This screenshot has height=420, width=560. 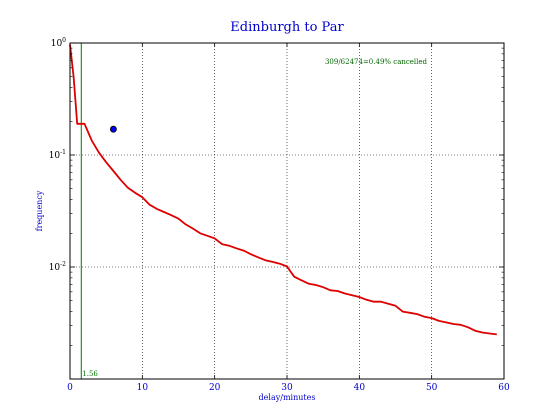 I want to click on cancelled-annotation: 309/62474=0.49% cancelled, so click(x=376, y=62).